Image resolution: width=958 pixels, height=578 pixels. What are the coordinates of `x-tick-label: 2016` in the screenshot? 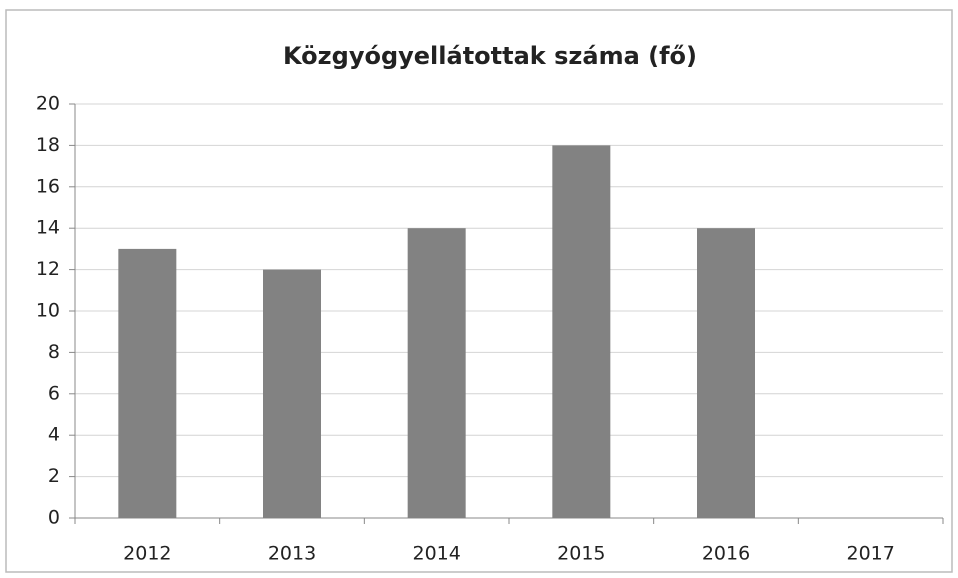 It's located at (726, 554).